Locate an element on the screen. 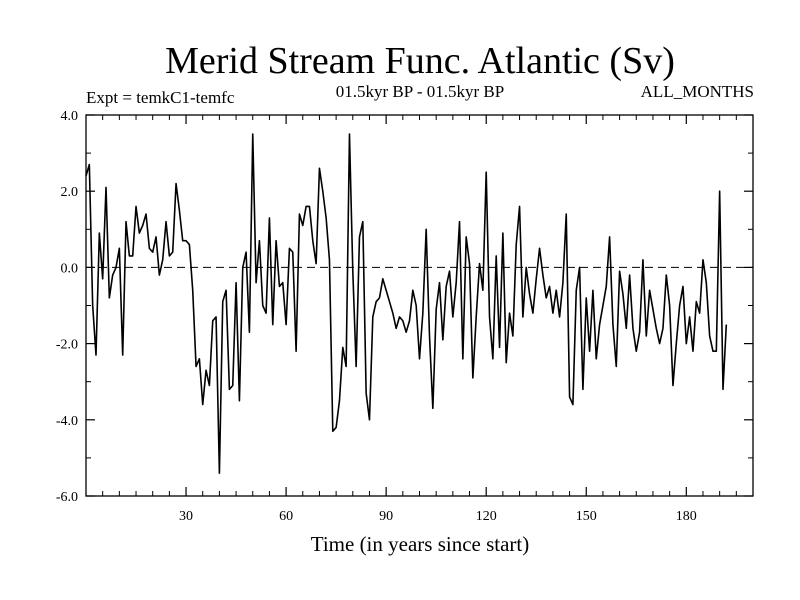 The height and width of the screenshot is (600, 800). season-label: ALL_MONTHS is located at coordinates (697, 91).